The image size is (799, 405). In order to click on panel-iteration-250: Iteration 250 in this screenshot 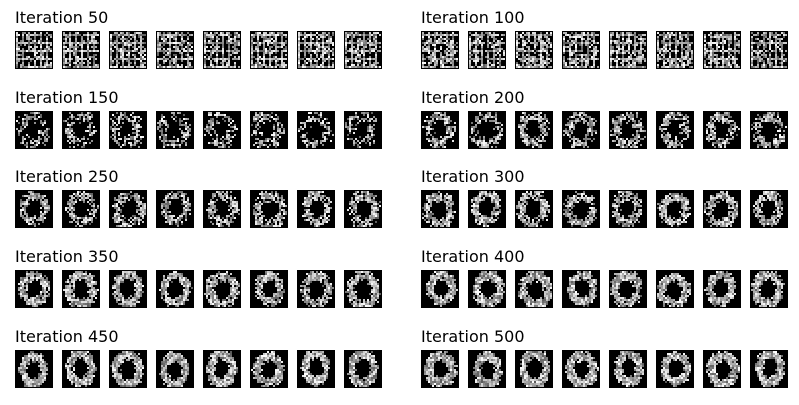, I will do `click(201, 202)`.